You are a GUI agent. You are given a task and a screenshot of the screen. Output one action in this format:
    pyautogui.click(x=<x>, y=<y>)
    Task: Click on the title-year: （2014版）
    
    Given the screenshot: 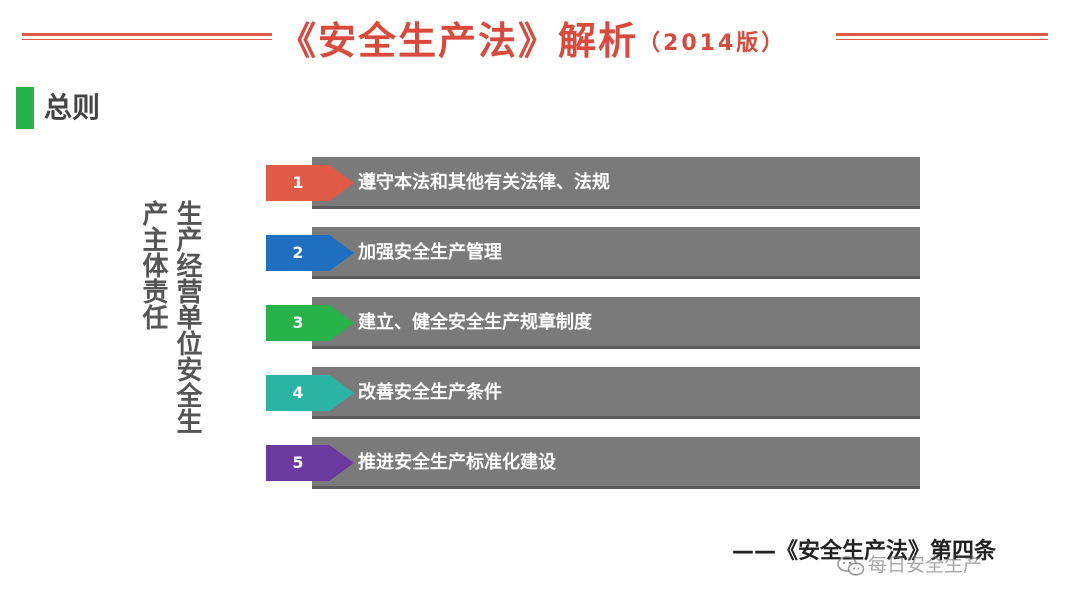 What is the action you would take?
    pyautogui.click(x=712, y=43)
    